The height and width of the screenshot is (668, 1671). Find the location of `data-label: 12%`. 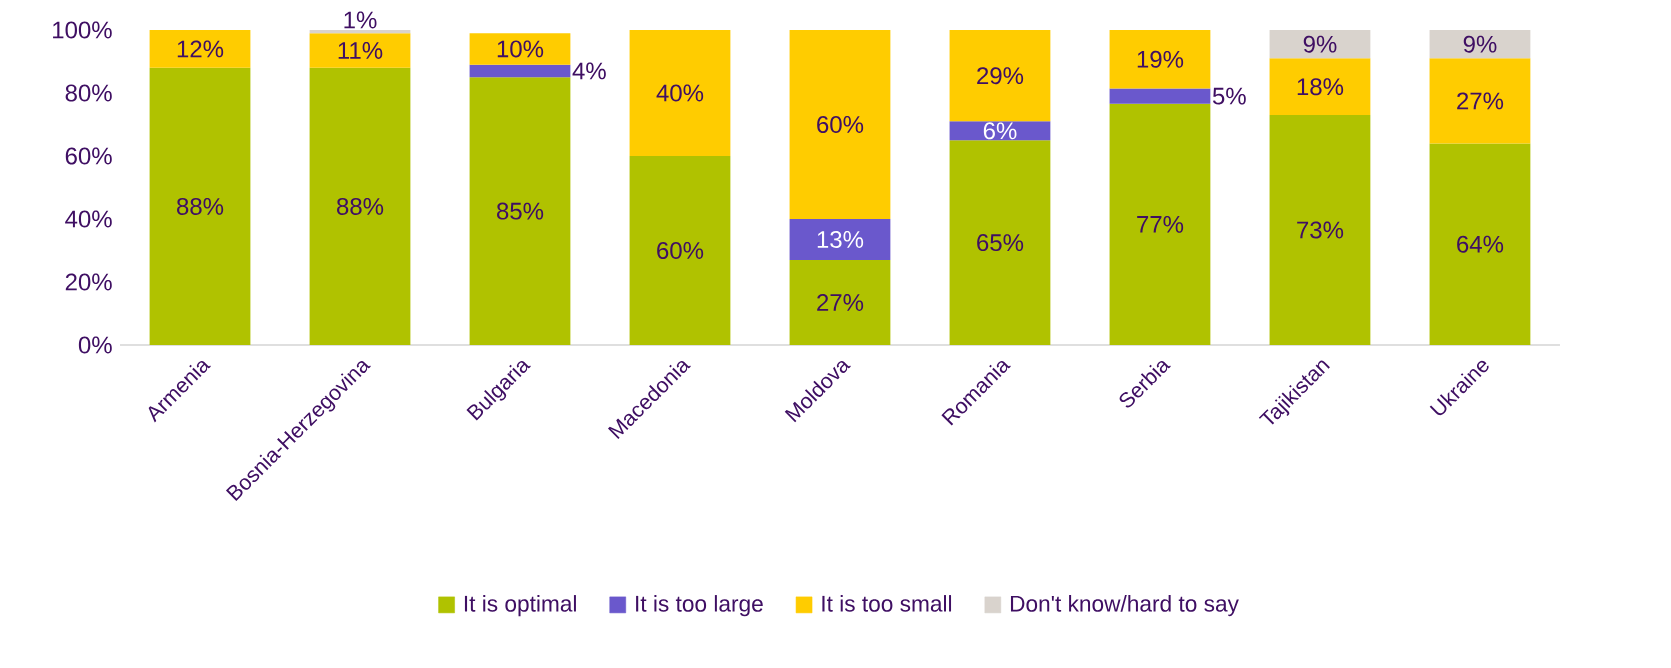

data-label: 12% is located at coordinates (200, 49).